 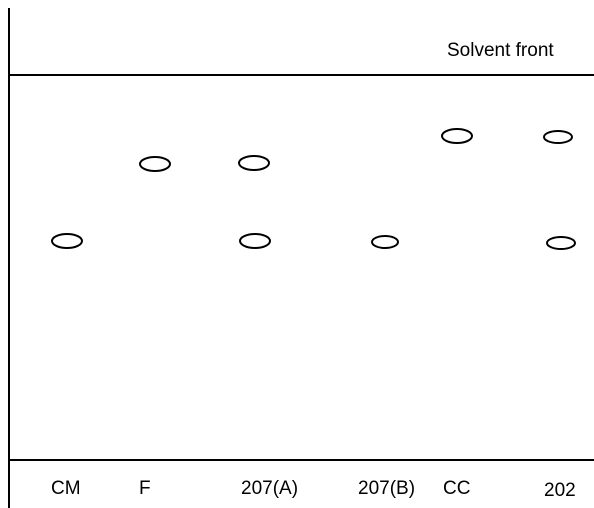 I want to click on lane-label-cm: CM, so click(x=66, y=488).